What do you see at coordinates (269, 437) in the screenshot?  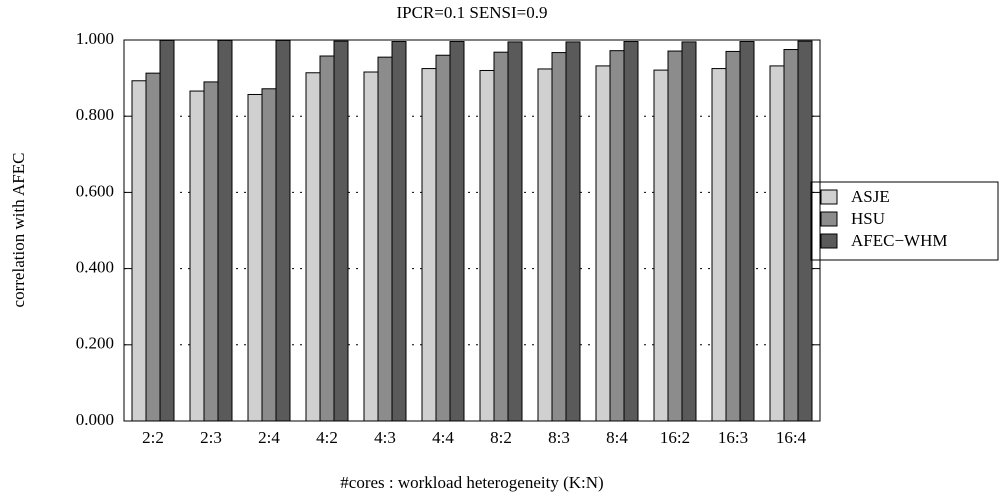 I see `x-tick-label: 2:4` at bounding box center [269, 437].